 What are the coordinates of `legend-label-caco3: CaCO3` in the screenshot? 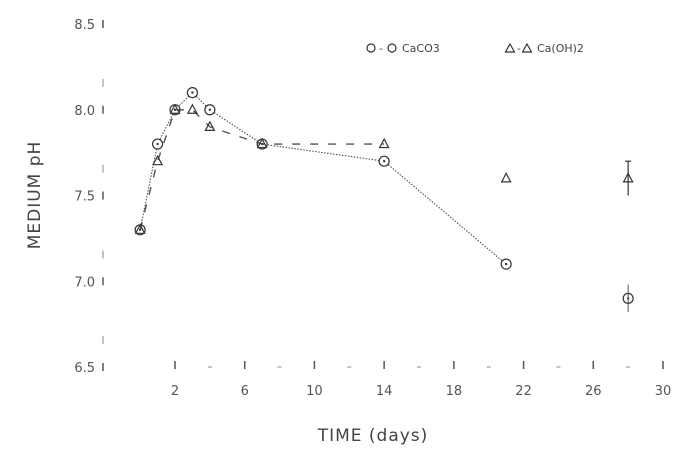 It's located at (421, 48).